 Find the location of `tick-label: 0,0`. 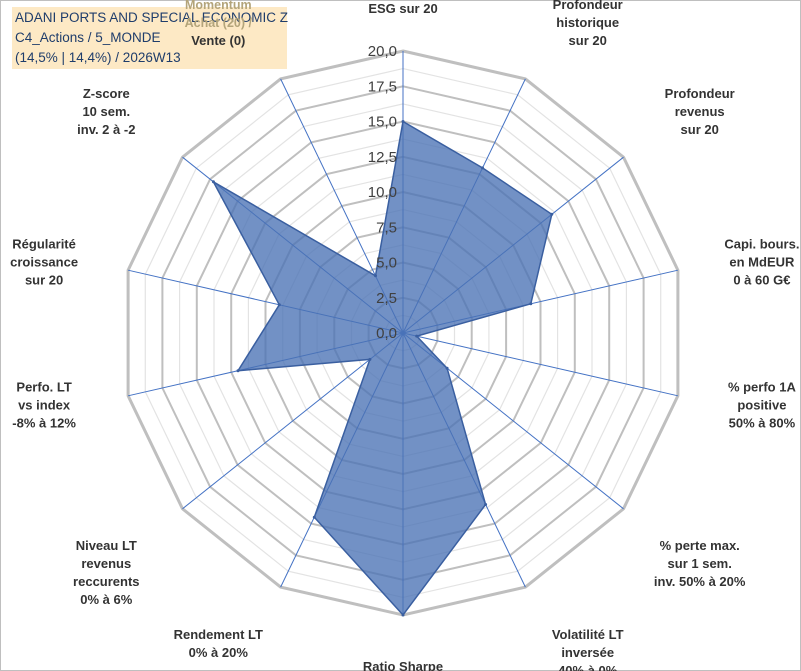

tick-label: 0,0 is located at coordinates (386, 333).